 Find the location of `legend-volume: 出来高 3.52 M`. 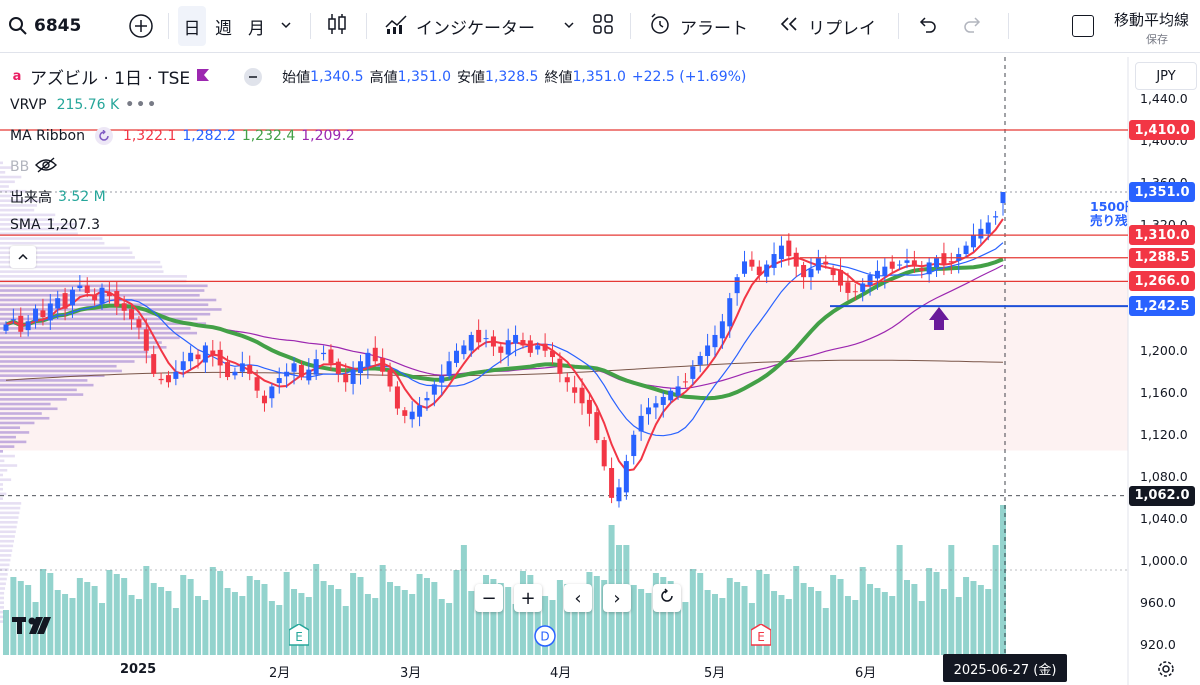

legend-volume: 出来高 3.52 M is located at coordinates (58, 197).